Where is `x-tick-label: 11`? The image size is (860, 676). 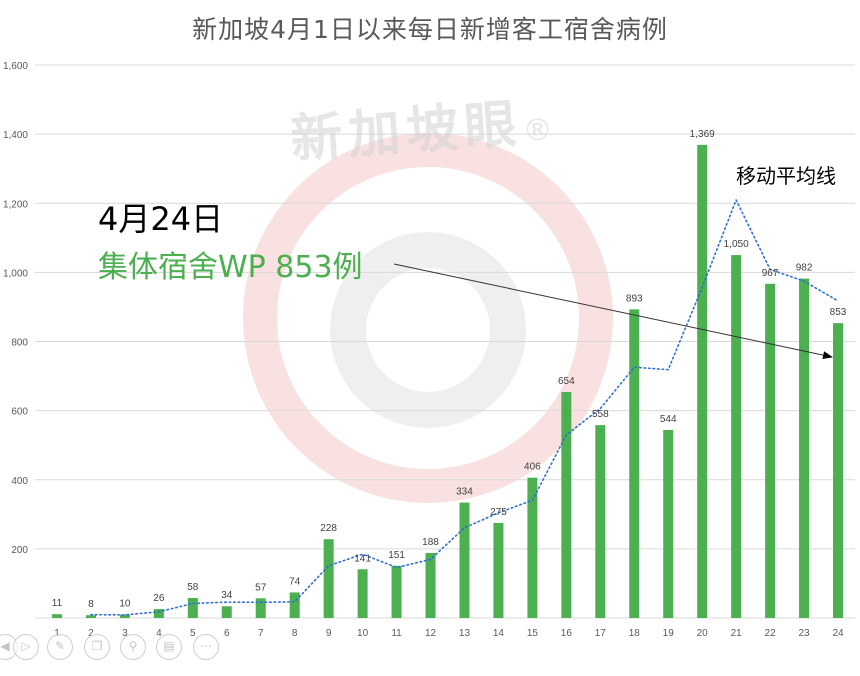 x-tick-label: 11 is located at coordinates (396, 633).